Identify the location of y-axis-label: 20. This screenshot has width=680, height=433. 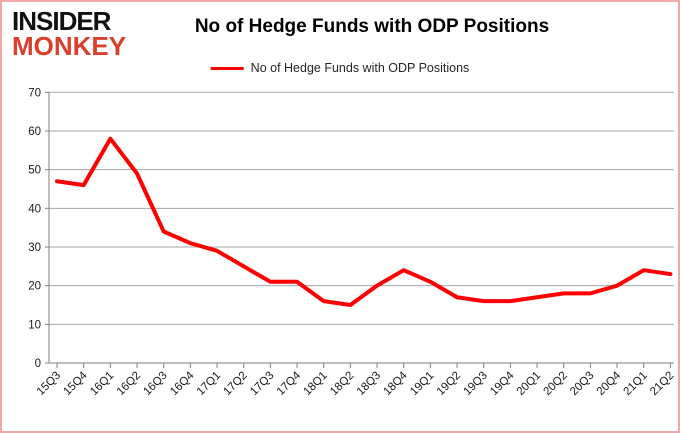
(34, 287).